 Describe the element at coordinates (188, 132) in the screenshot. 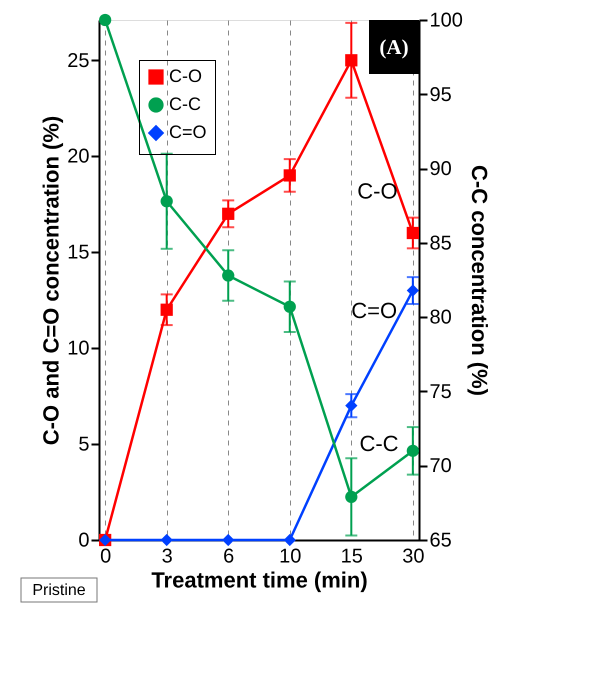

I see `legend-label: C=O` at that location.